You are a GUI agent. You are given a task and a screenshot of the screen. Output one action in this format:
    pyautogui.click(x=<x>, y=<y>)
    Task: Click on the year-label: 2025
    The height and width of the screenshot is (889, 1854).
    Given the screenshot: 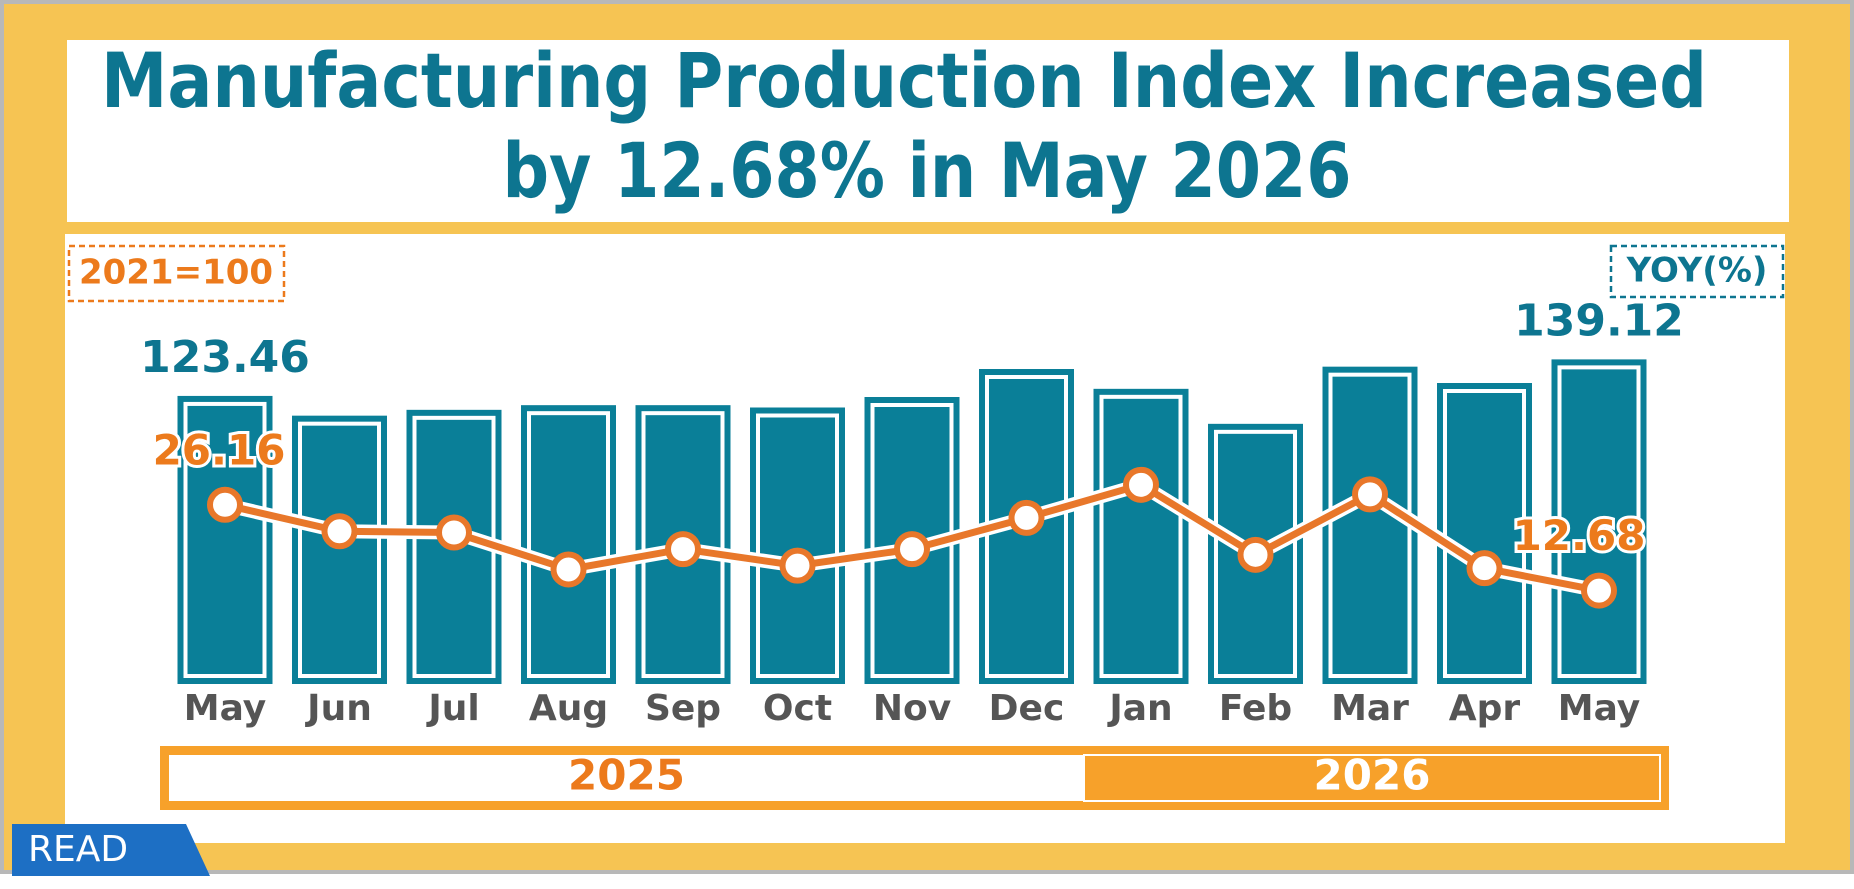 What is the action you would take?
    pyautogui.click(x=626, y=775)
    